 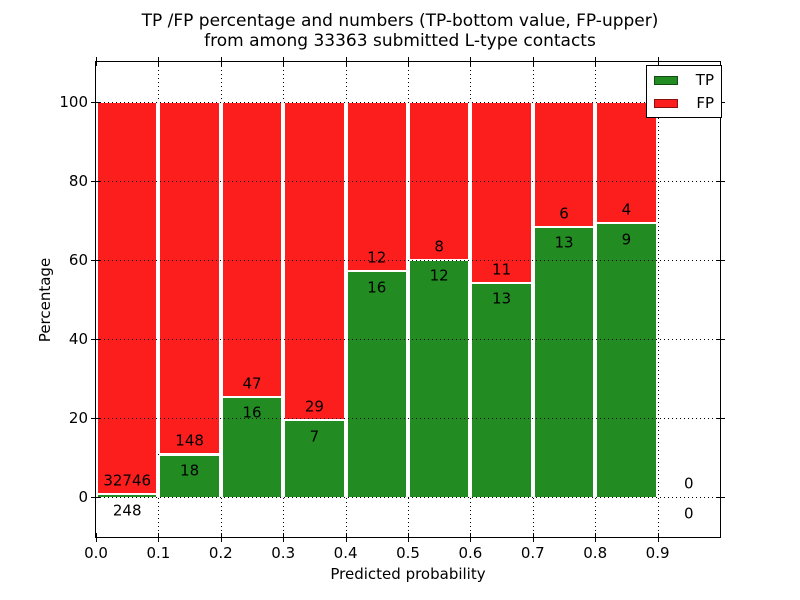 What do you see at coordinates (684, 103) in the screenshot?
I see `legend-item-fp: FP` at bounding box center [684, 103].